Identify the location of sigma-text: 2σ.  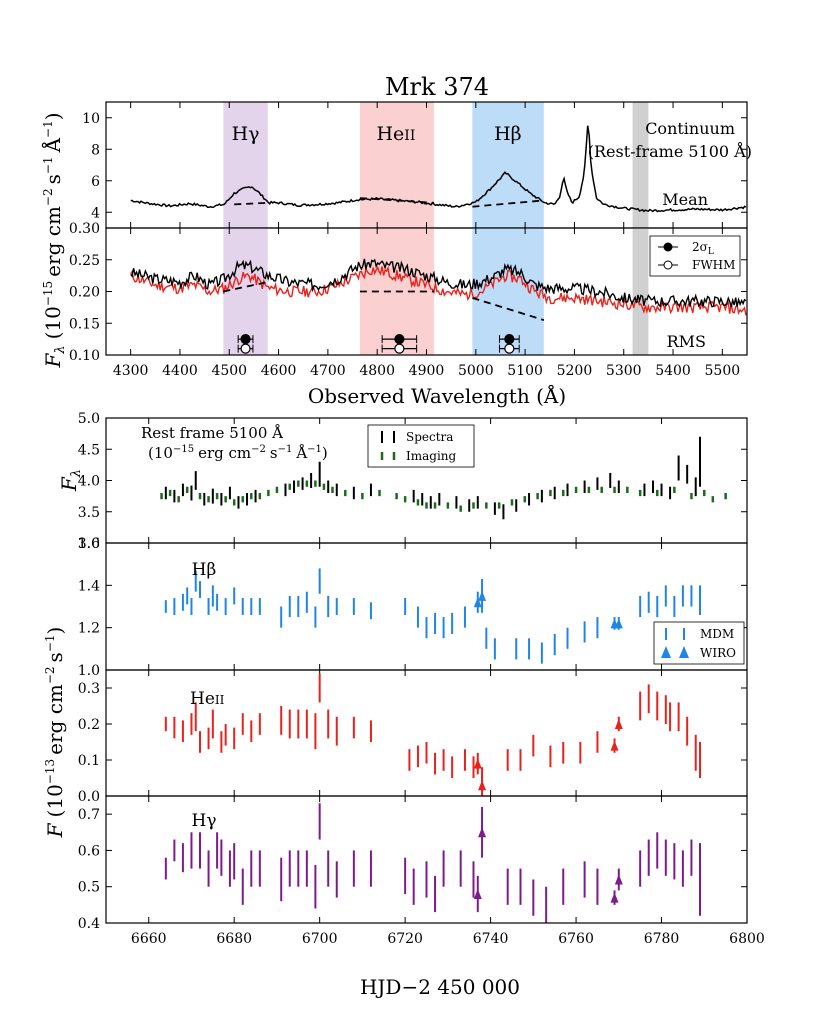
(700, 247).